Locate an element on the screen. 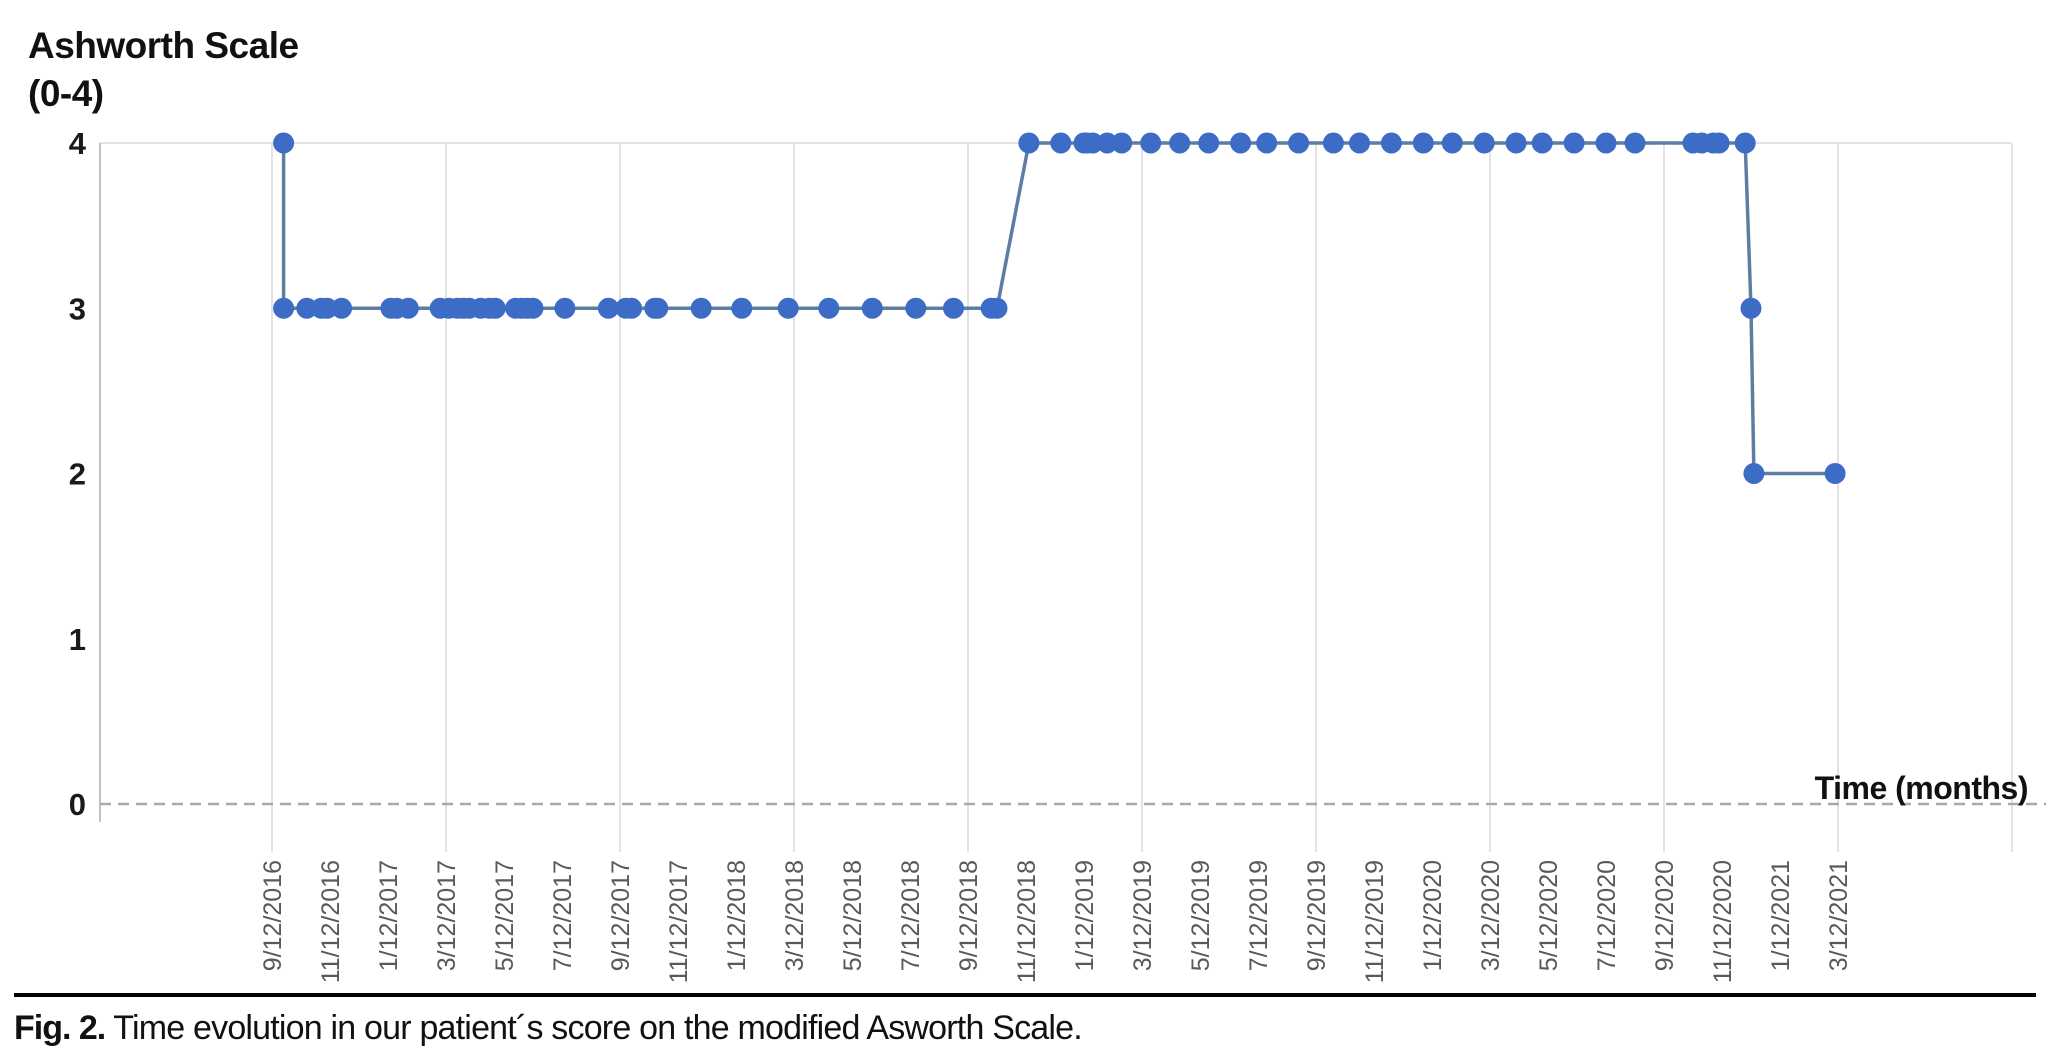 This screenshot has height=1060, width=2052. x-tick-label: 9/12/2017 is located at coordinates (621, 915).